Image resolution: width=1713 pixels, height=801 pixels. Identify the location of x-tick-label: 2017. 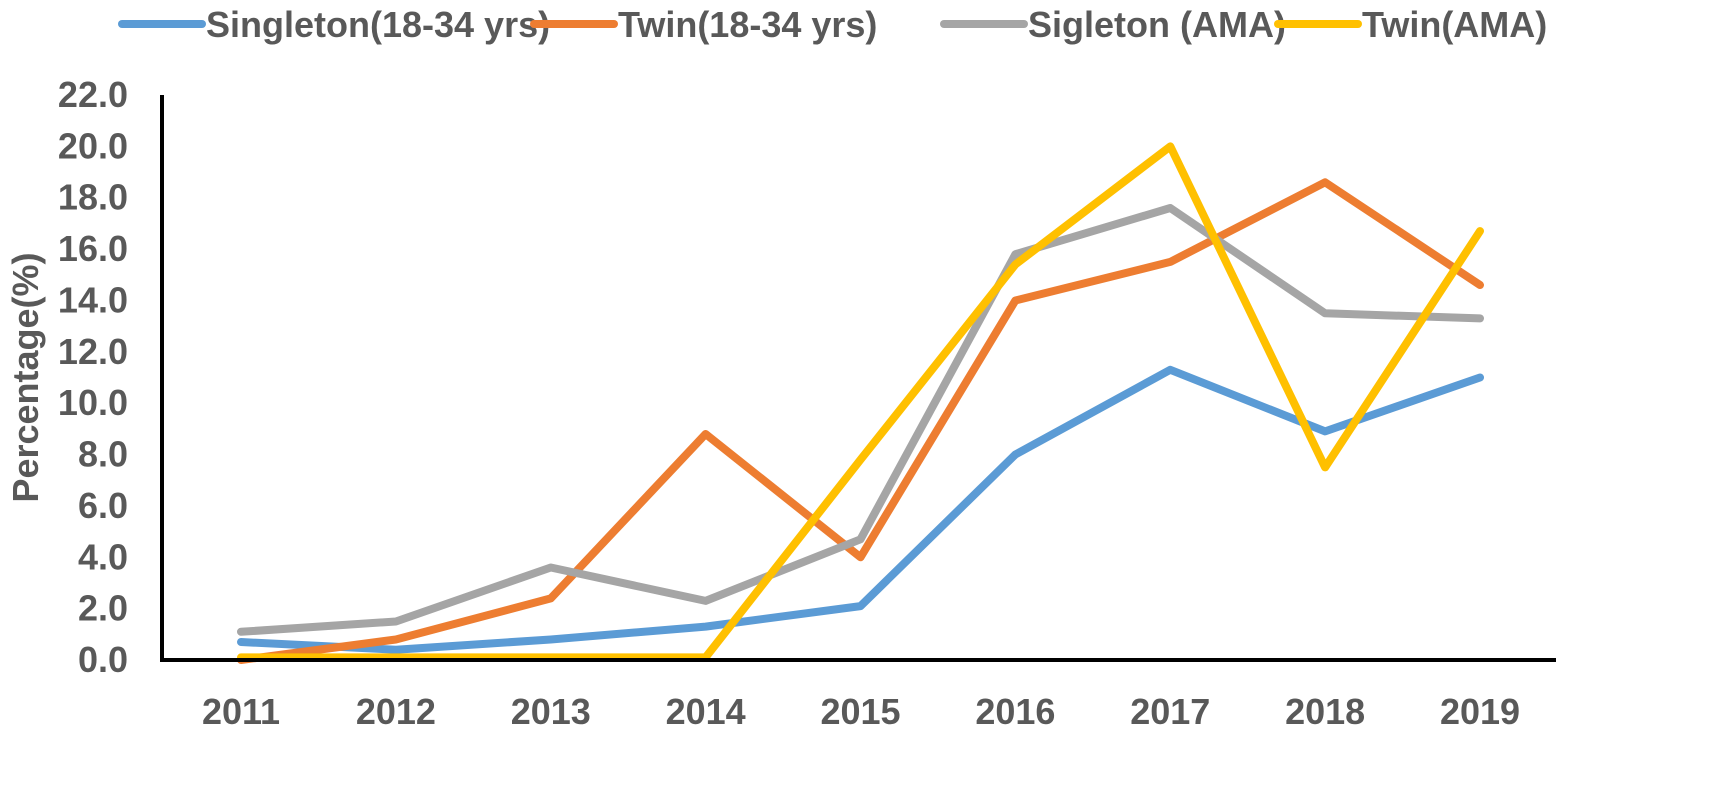
(1170, 711).